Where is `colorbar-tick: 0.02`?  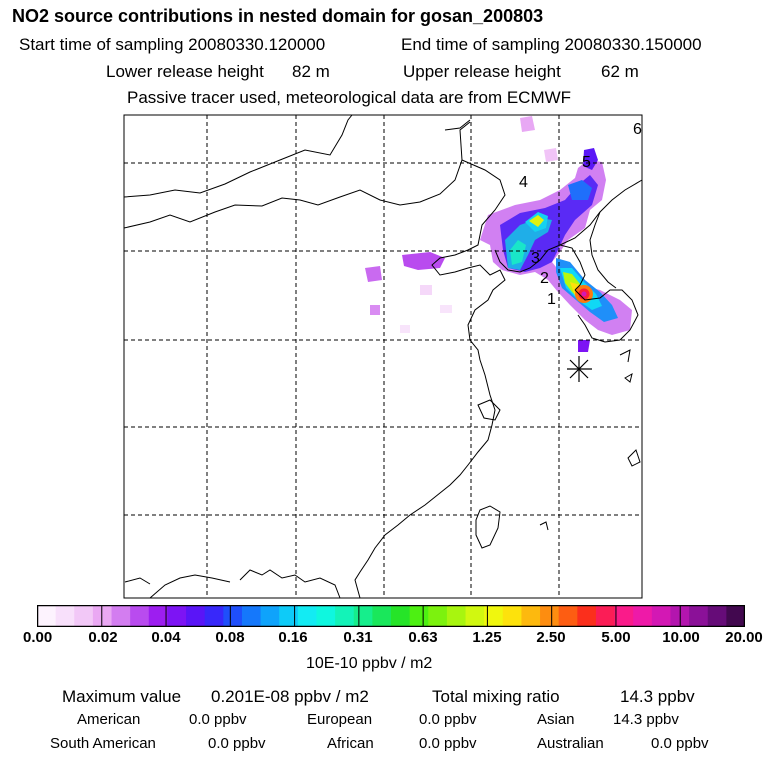 colorbar-tick: 0.02 is located at coordinates (103, 637).